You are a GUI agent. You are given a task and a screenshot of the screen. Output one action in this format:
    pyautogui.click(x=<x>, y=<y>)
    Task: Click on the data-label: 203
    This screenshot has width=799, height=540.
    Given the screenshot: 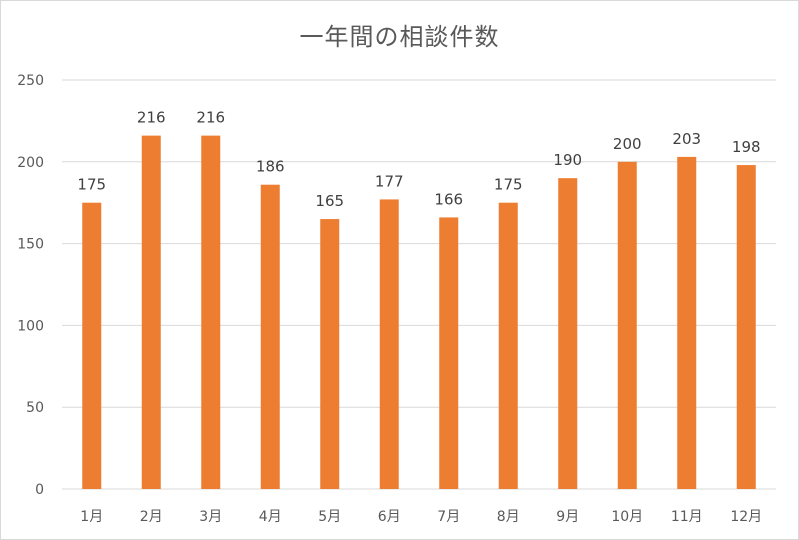 What is the action you would take?
    pyautogui.click(x=686, y=139)
    